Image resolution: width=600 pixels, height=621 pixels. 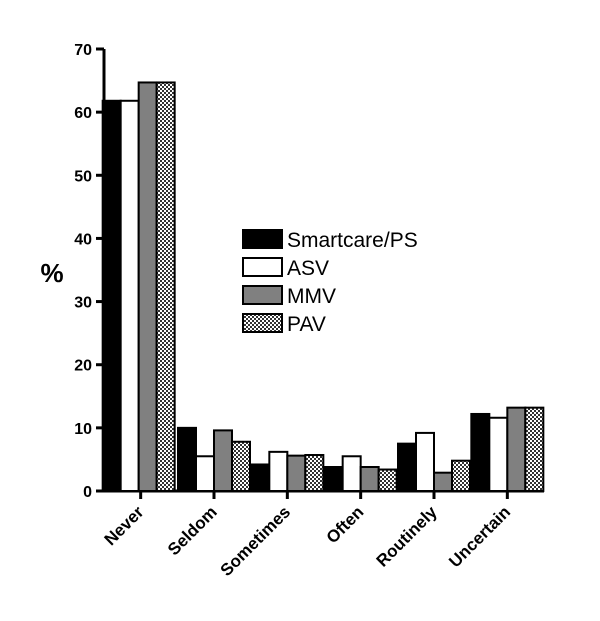 What do you see at coordinates (296, 473) in the screenshot?
I see `bar-mmv-sometimes` at bounding box center [296, 473].